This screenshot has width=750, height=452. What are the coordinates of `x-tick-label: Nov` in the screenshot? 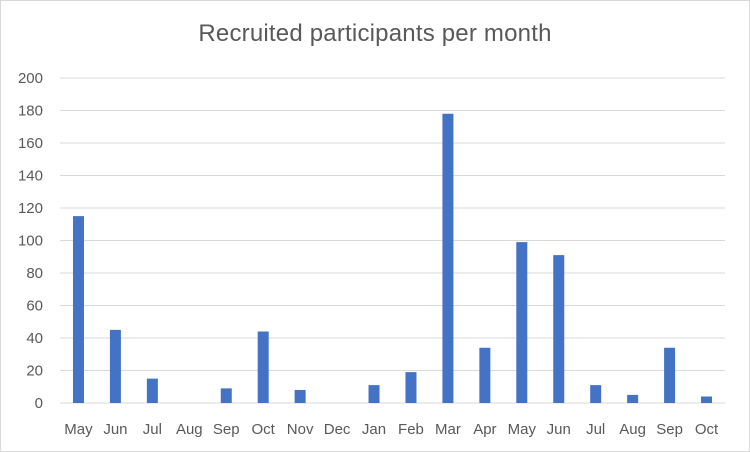 It's located at (300, 429).